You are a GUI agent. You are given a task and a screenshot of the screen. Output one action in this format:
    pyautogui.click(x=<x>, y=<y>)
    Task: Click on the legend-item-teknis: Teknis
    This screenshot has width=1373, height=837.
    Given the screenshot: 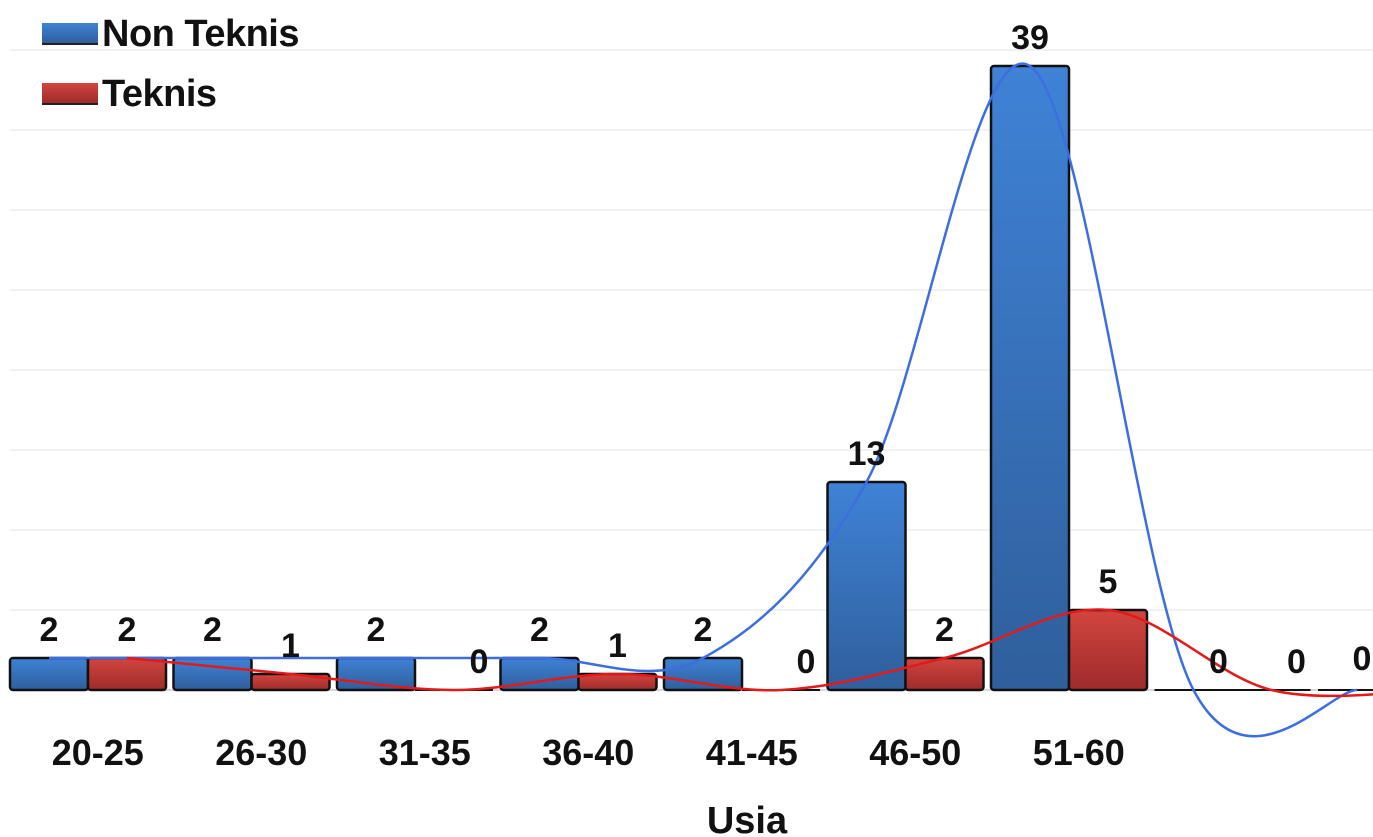 What is the action you would take?
    pyautogui.click(x=170, y=94)
    